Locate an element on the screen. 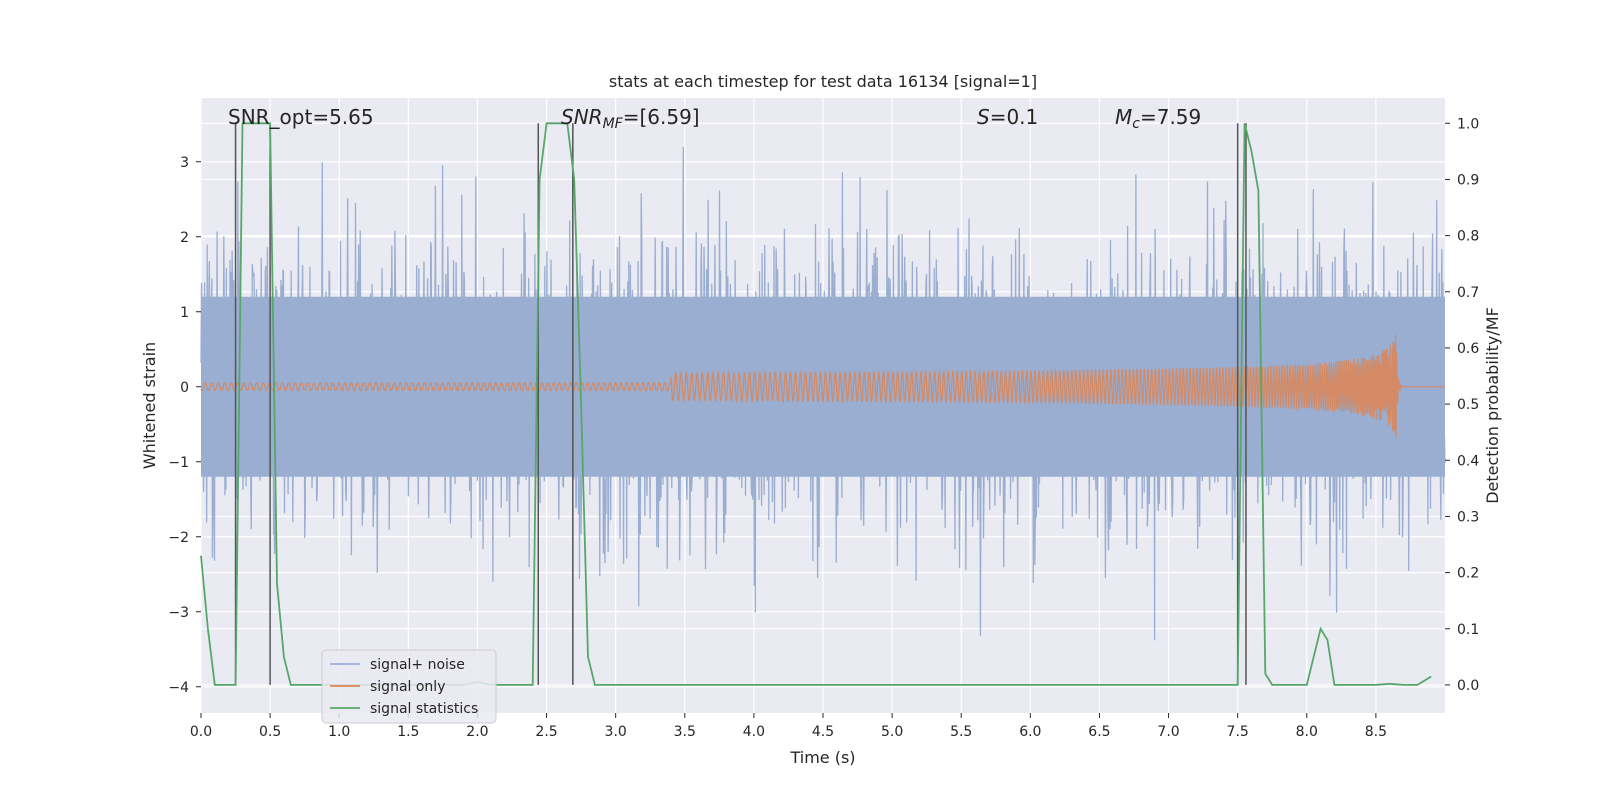  legend-label: signal statistics is located at coordinates (424, 709).